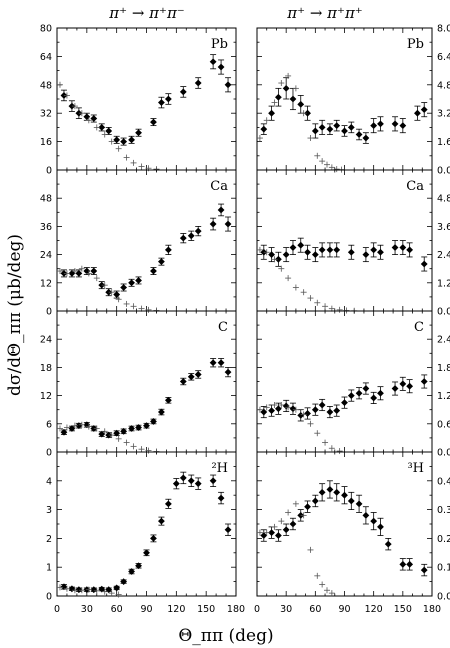 Image resolution: width=450 pixels, height=648 pixels. What do you see at coordinates (443, 368) in the screenshot?
I see `y-tick-label: 1.8` at bounding box center [443, 368].